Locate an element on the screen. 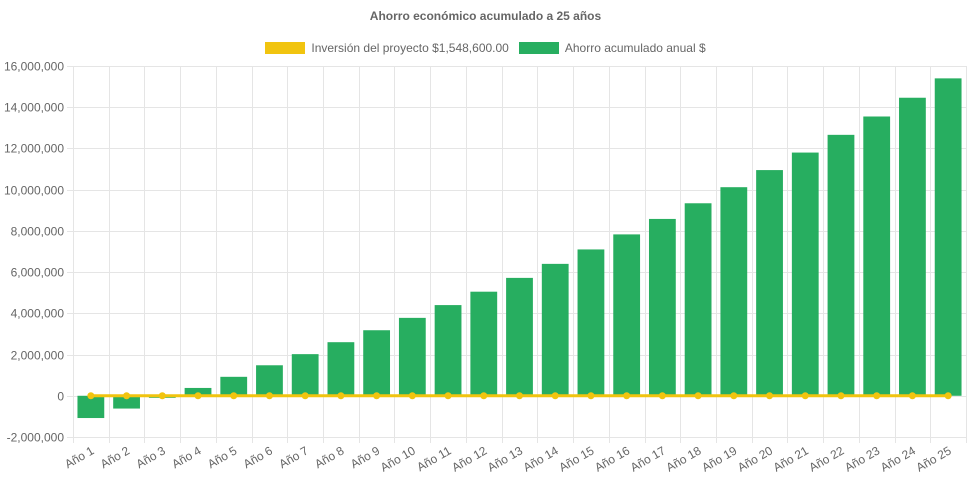  x-tick-label: Año 8 is located at coordinates (329, 457).